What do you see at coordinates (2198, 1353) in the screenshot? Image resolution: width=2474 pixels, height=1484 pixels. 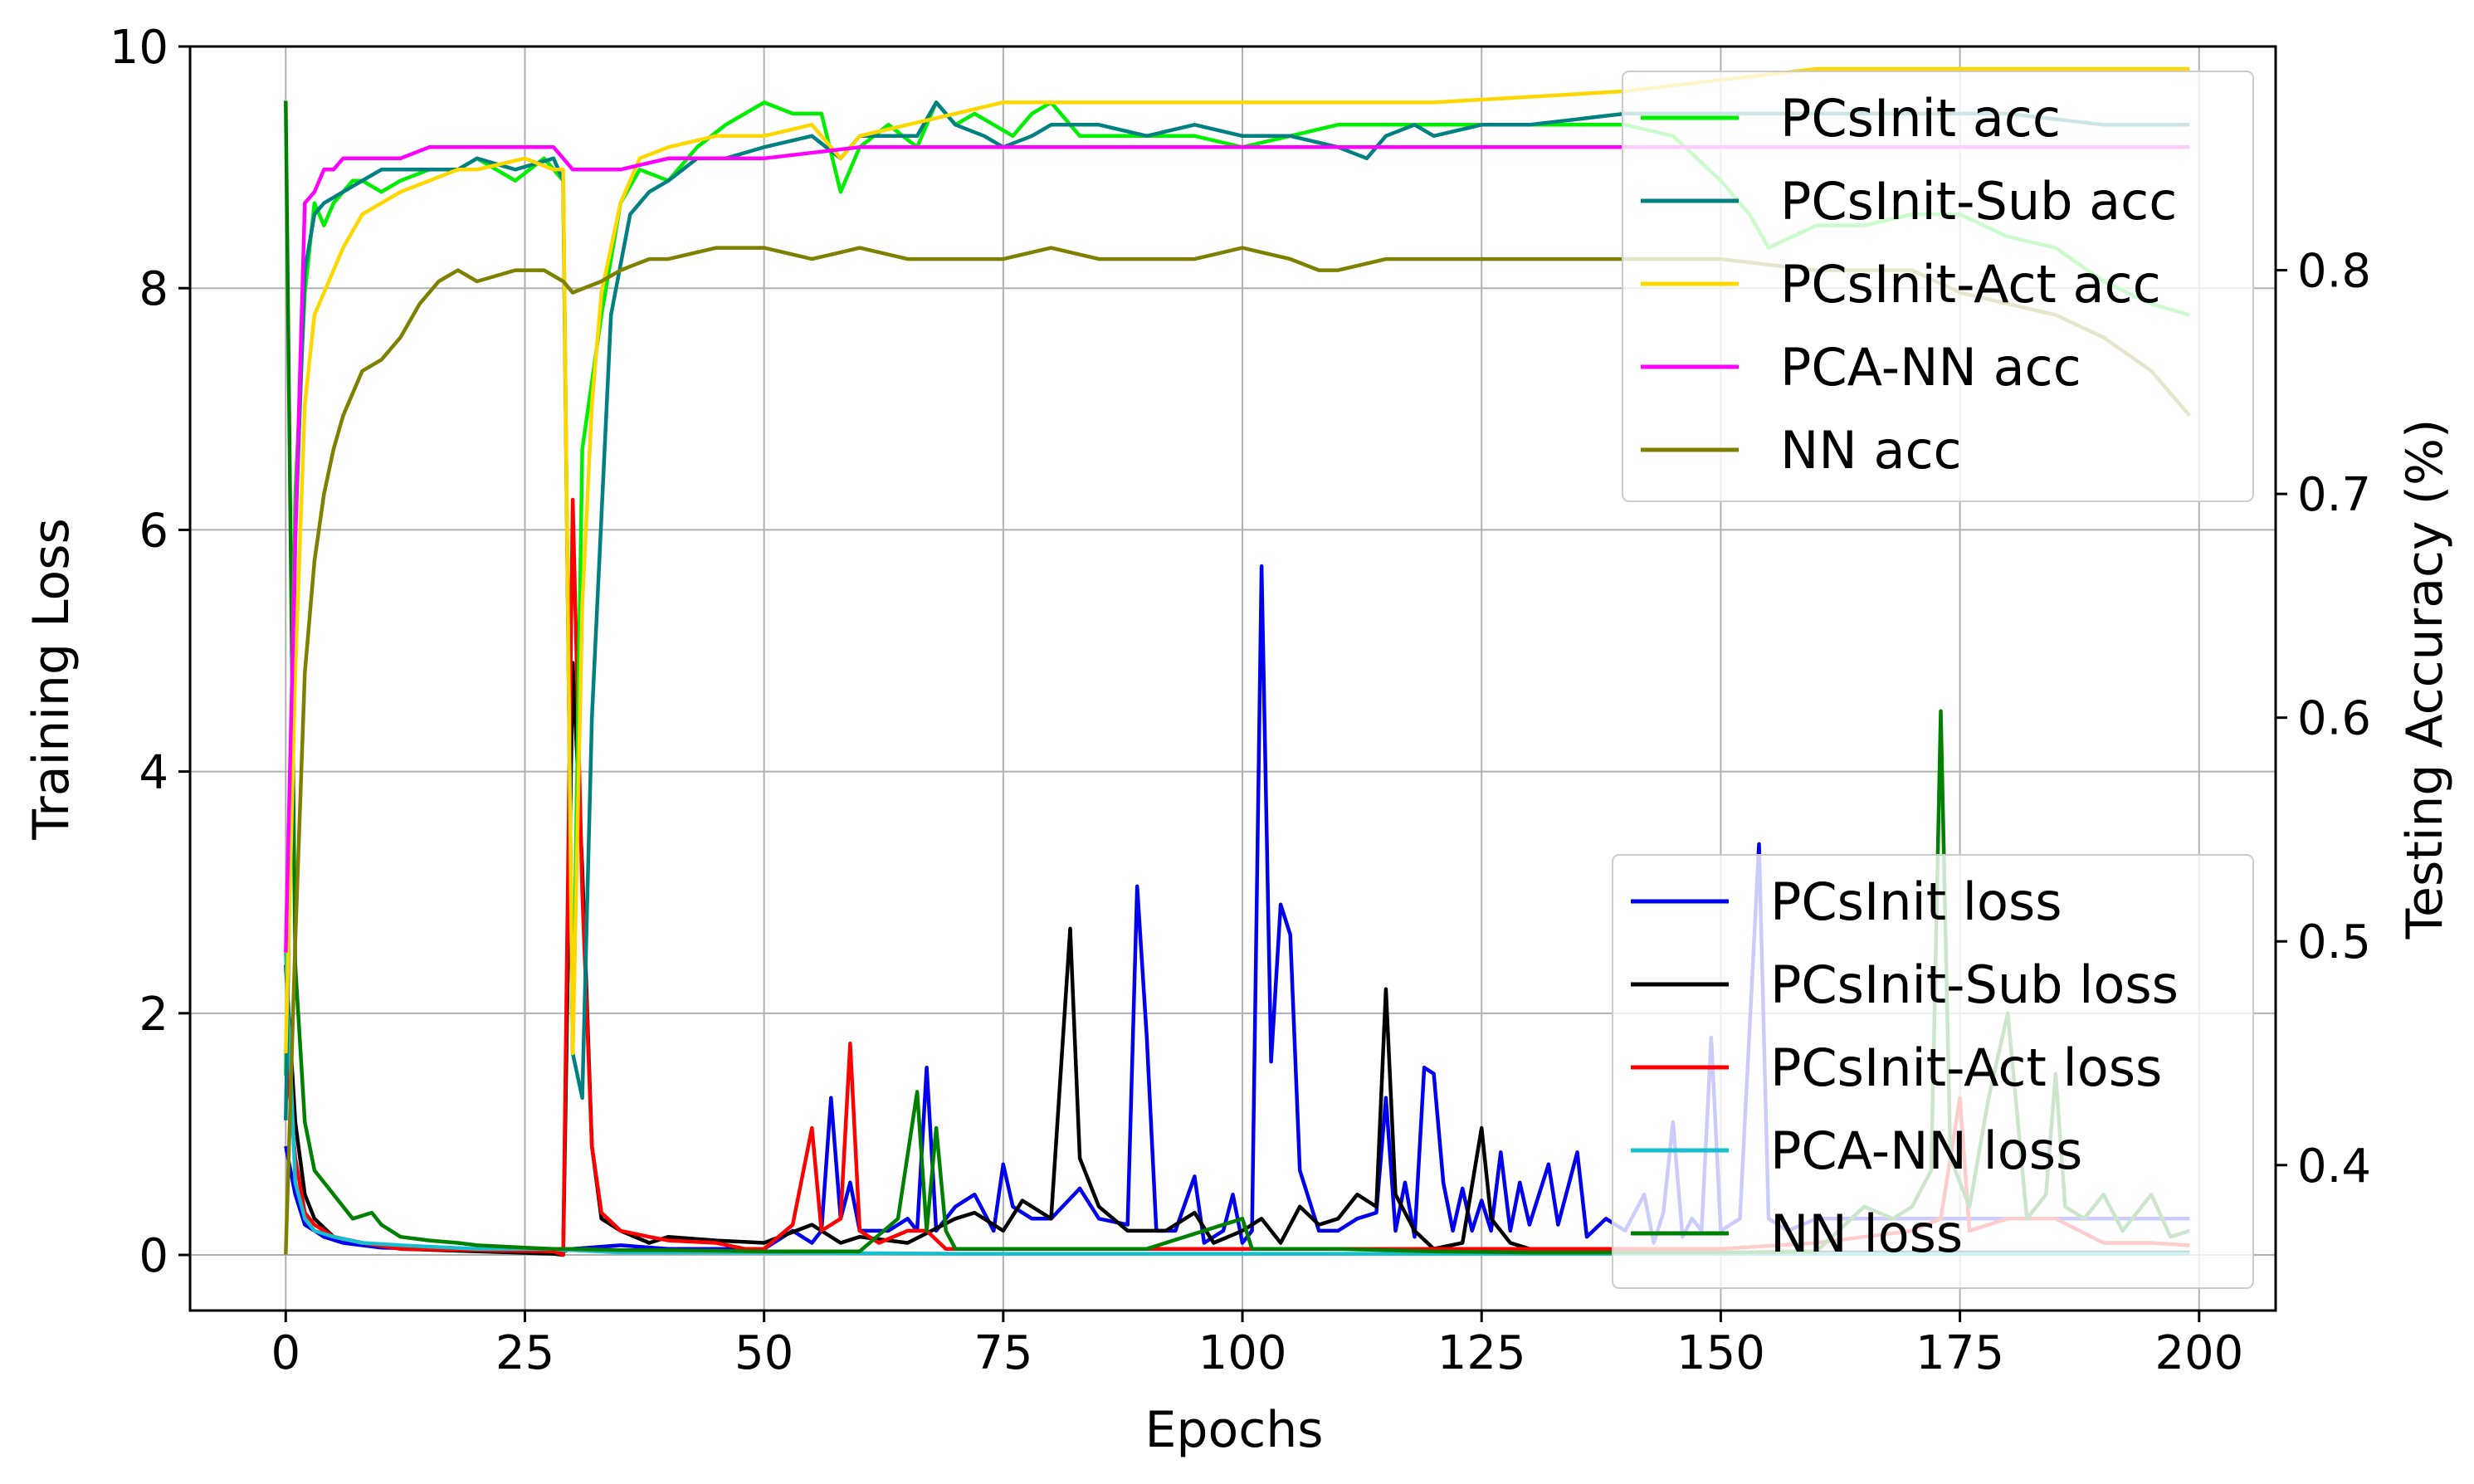 I see `x-tick-label: 200` at bounding box center [2198, 1353].